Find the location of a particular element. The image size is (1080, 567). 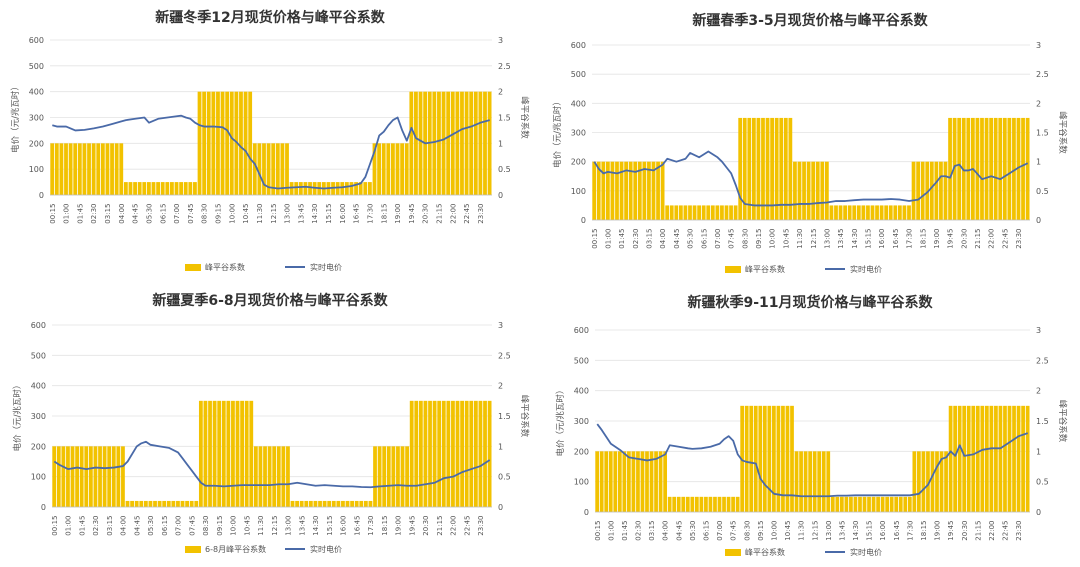

price-line is located at coordinates (272, 464).